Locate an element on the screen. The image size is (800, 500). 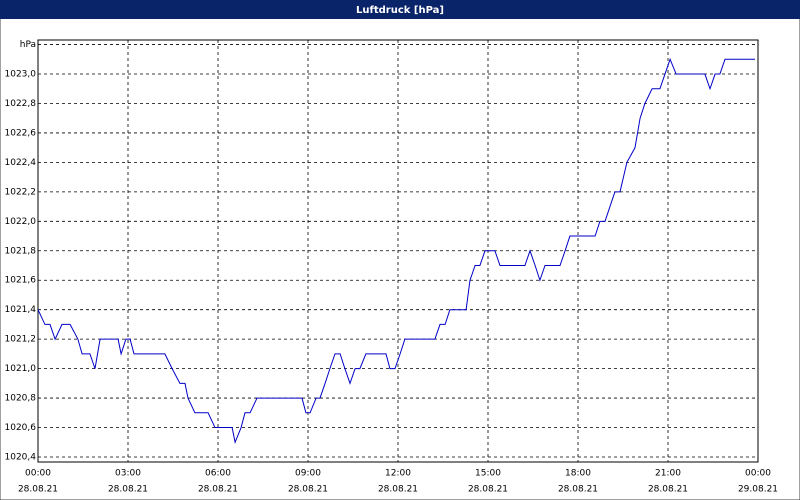
title-bar is located at coordinates (400, 9).